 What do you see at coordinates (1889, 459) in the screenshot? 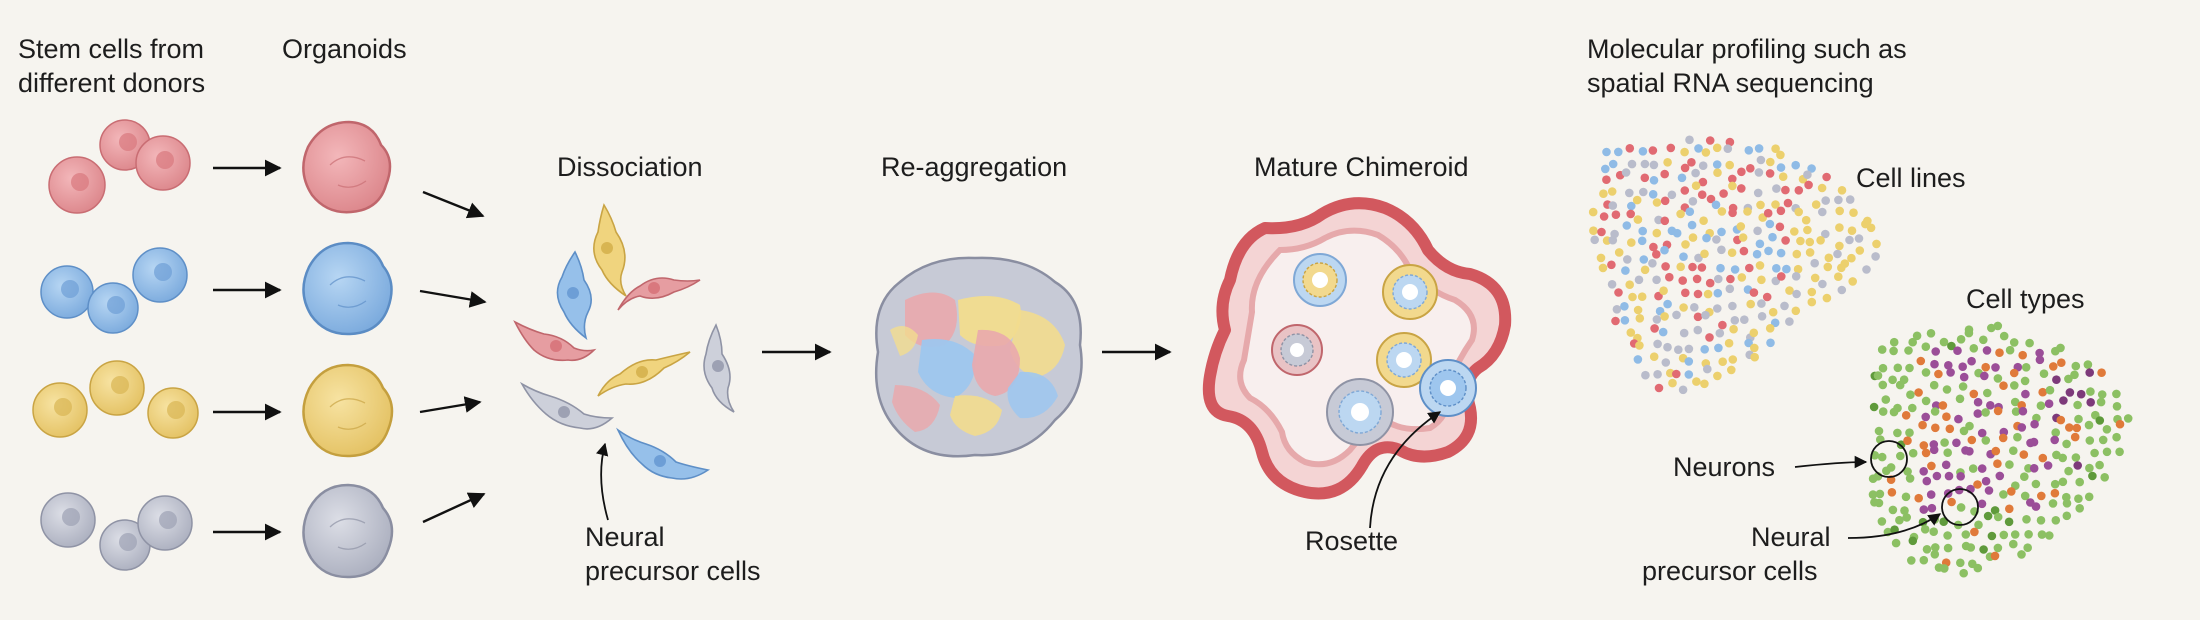
I see `neurons-highlight-circle` at bounding box center [1889, 459].